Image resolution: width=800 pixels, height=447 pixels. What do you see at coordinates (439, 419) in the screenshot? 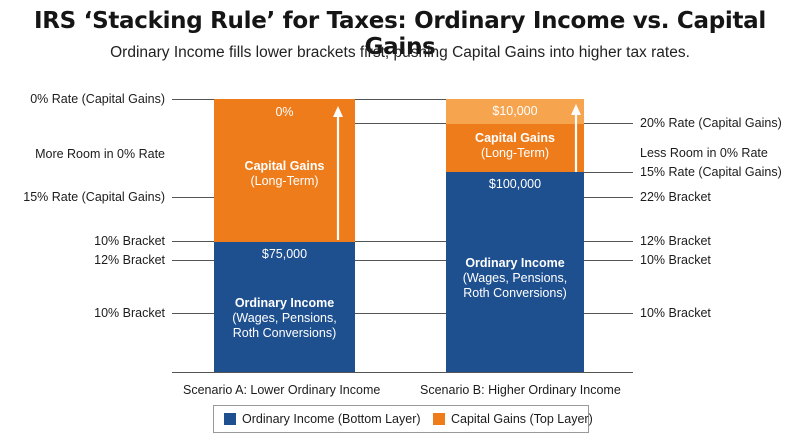
I see `legend-swatch-capital-gains` at bounding box center [439, 419].